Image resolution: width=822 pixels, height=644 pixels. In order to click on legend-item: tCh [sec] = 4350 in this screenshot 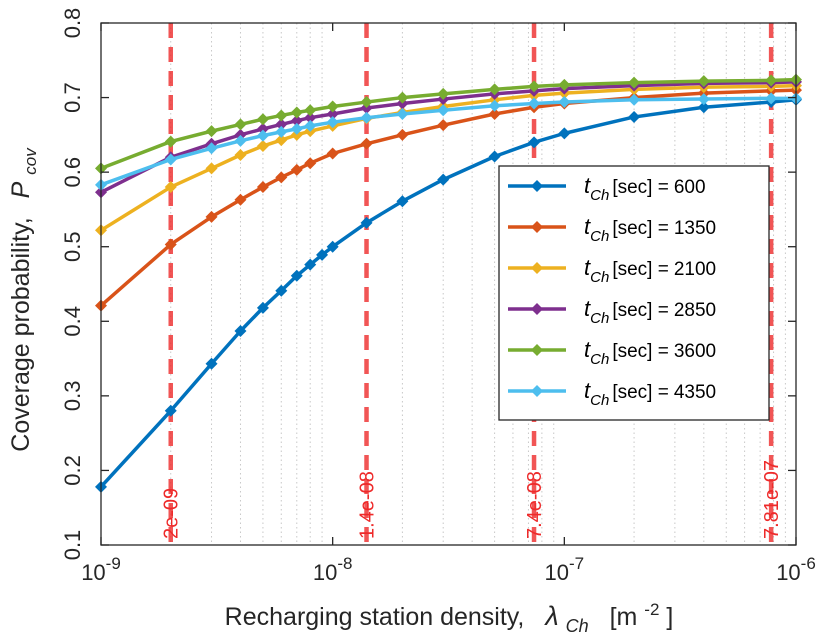, I will do `click(612, 393)`.